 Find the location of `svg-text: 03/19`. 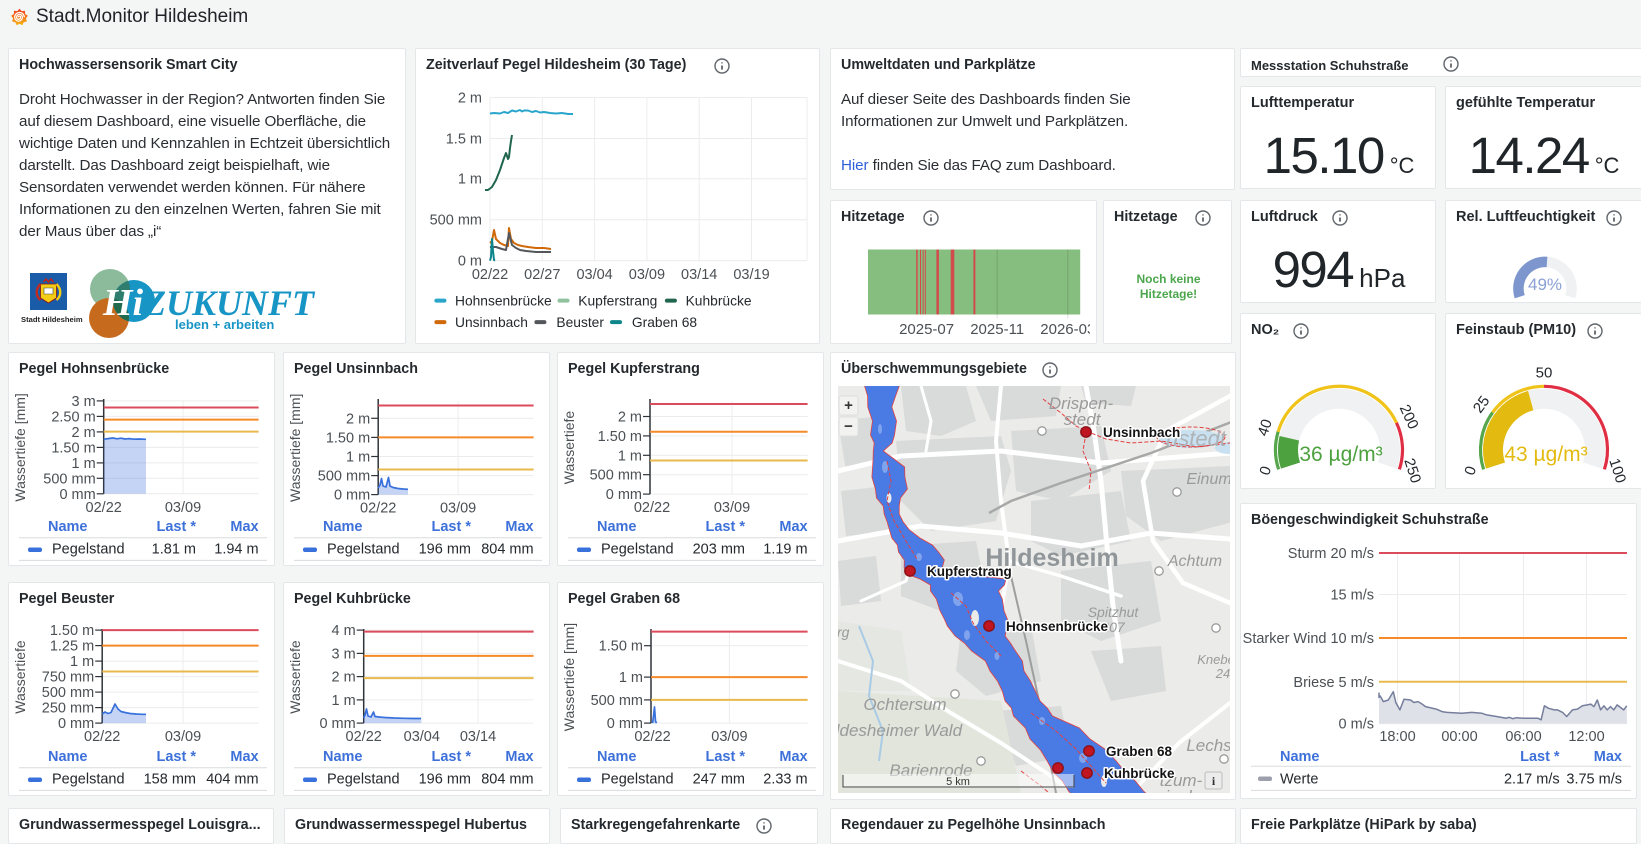

svg-text: 03/19 is located at coordinates (751, 275).